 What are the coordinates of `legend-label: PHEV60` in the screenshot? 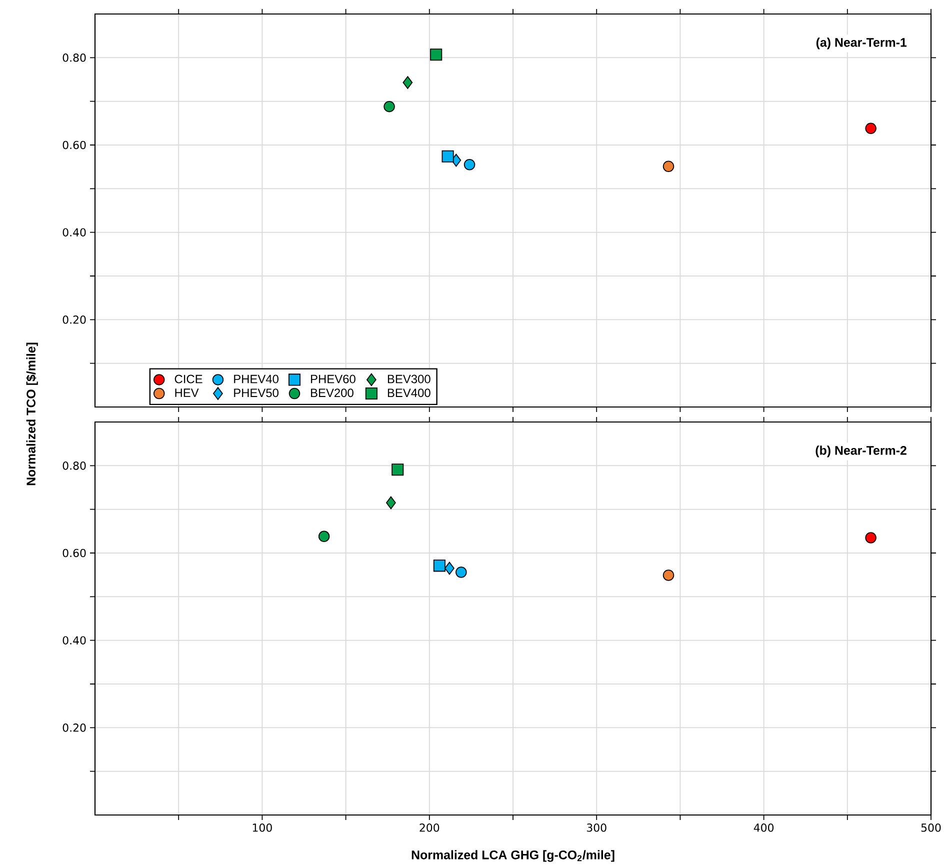 It's located at (333, 379).